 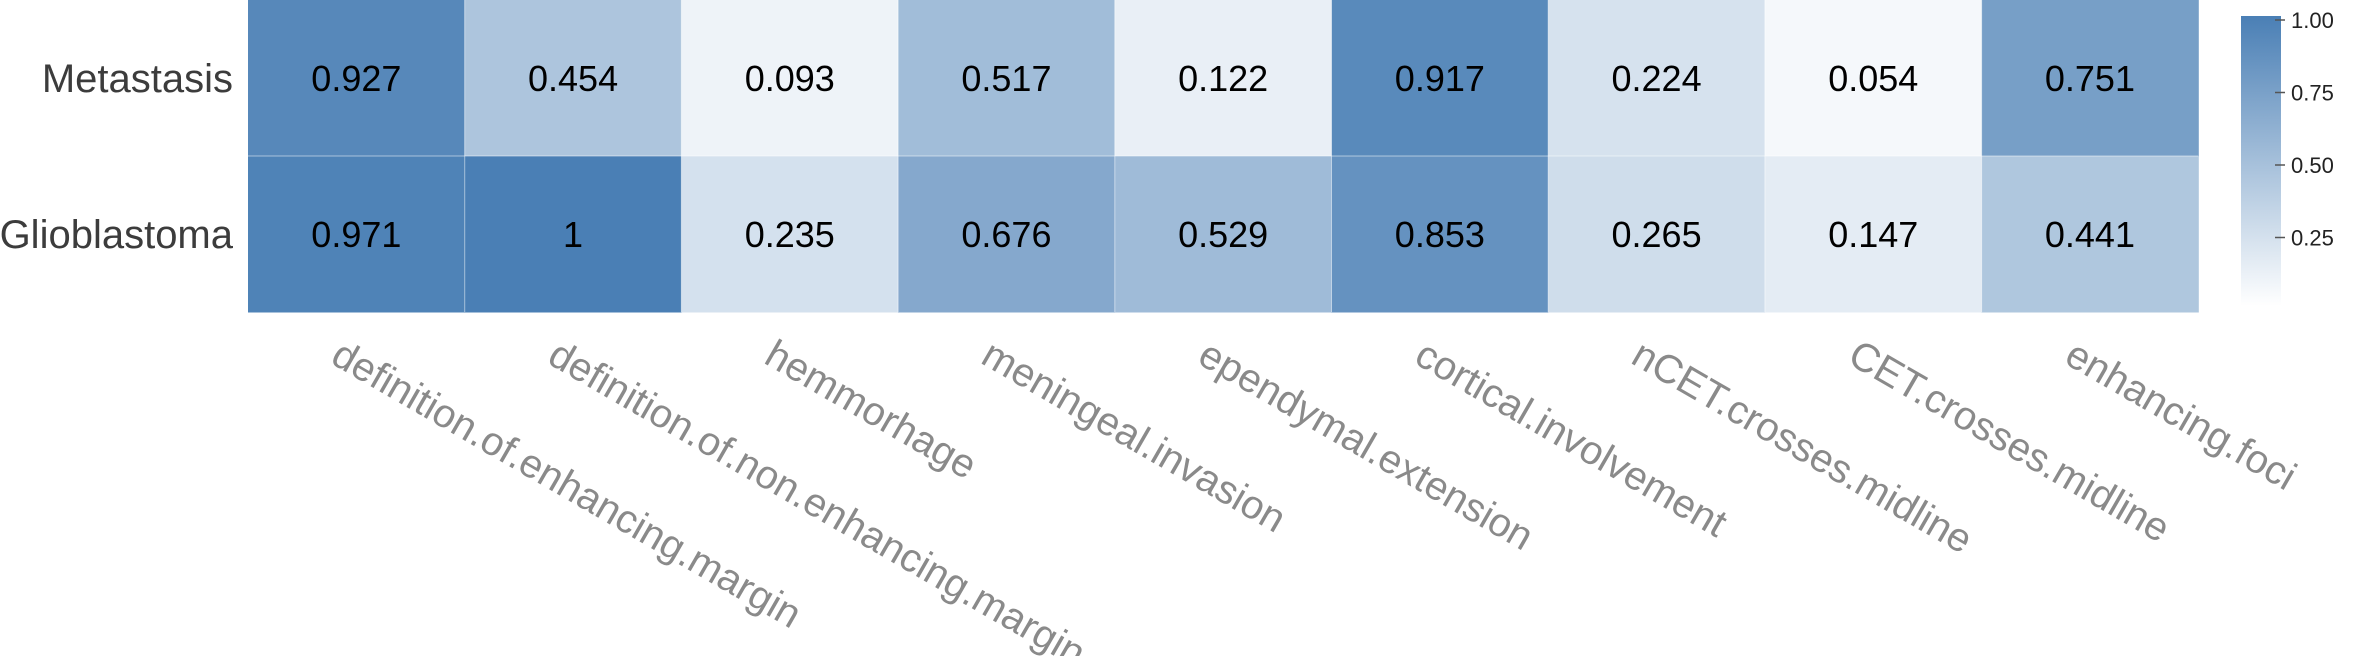 I want to click on colorbar-ticks: 0.25 0.50 0.75 1.00, so click(x=2304, y=129).